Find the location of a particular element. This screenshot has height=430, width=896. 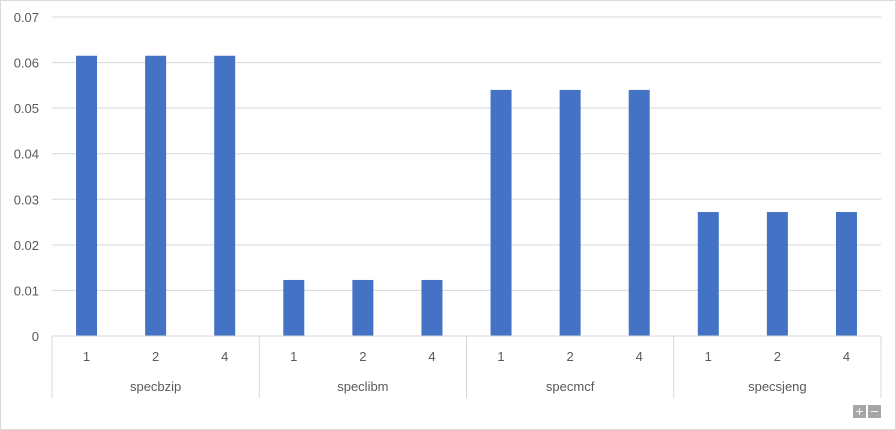

y-tick-label: 0.02 is located at coordinates (26, 245).